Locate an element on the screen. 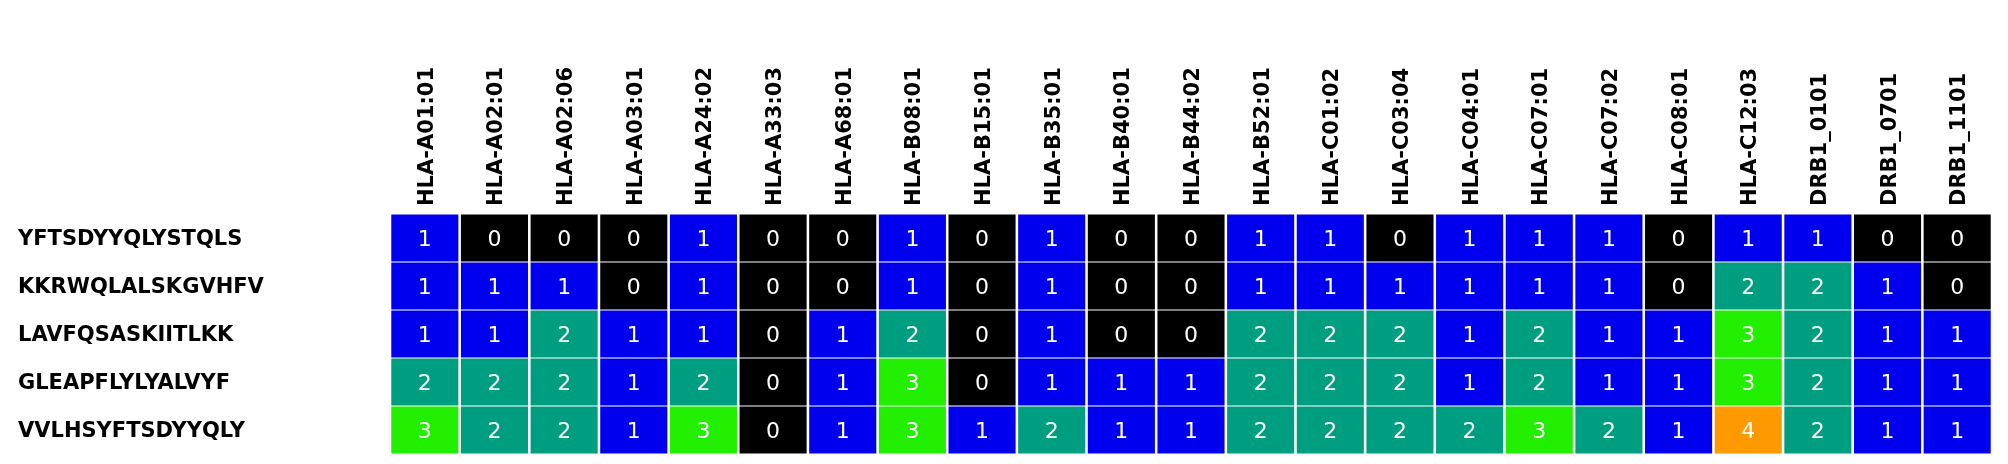 This screenshot has width=2008, height=464. x-tick-label: DRB1_1101 is located at coordinates (1958, 139).